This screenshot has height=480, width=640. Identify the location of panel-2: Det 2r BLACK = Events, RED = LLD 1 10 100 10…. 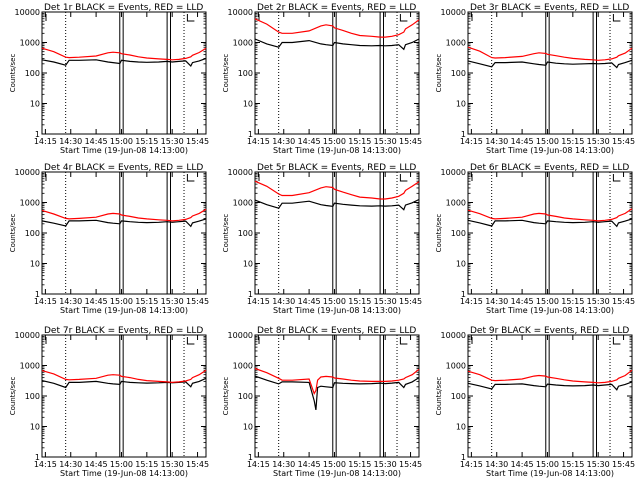
(322, 79).